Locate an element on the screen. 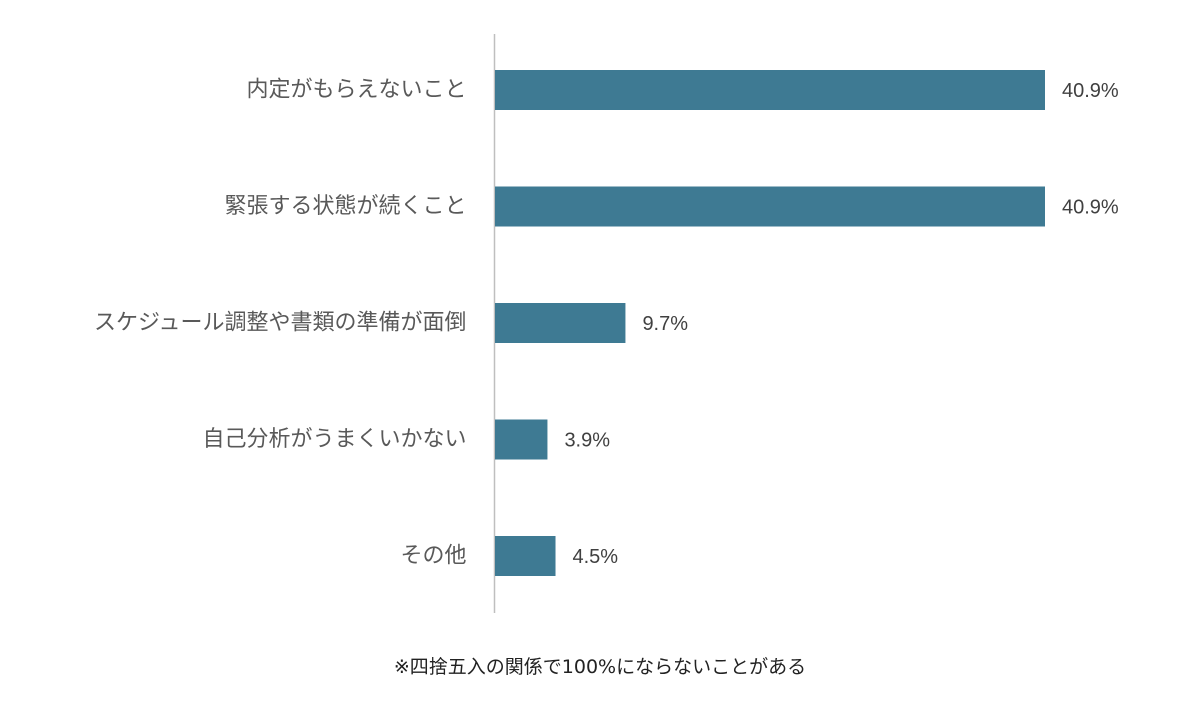 This screenshot has width=1200, height=708. value-label: 3.9% is located at coordinates (587, 441).